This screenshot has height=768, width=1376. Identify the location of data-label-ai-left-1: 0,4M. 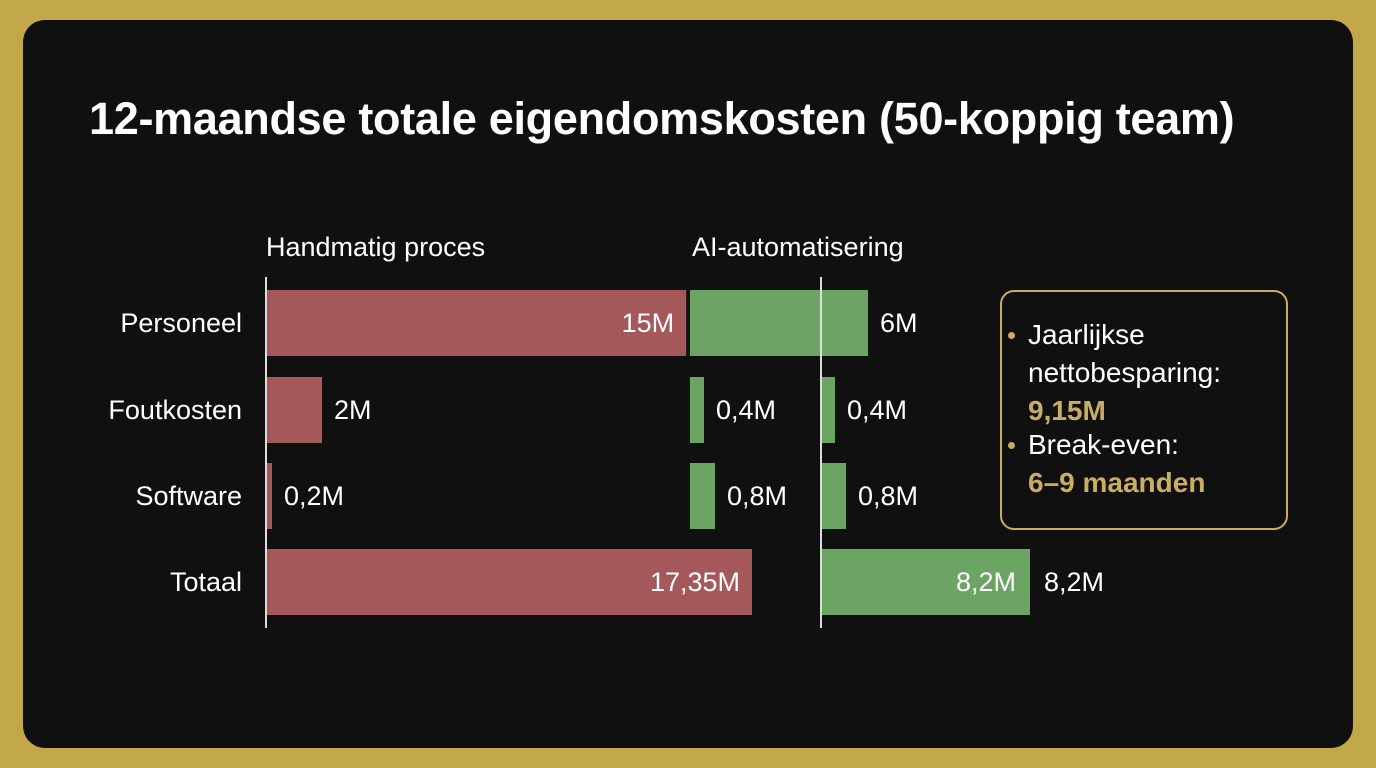
(746, 410).